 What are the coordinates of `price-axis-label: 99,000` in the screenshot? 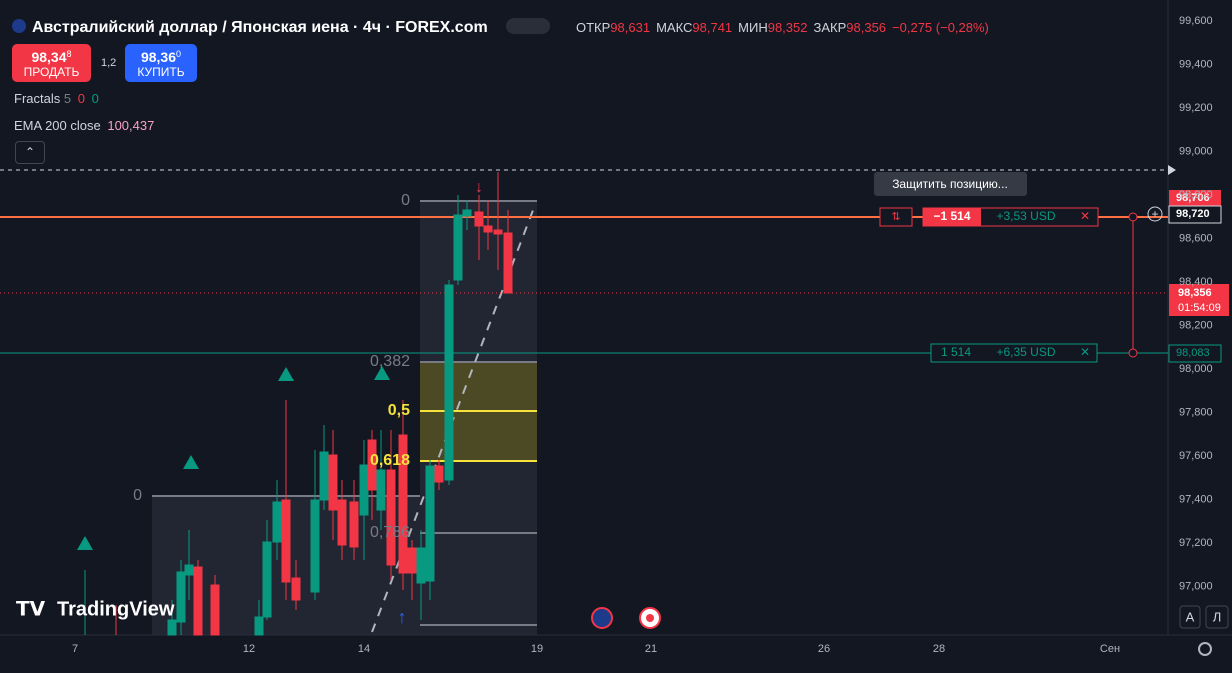 It's located at (1196, 151).